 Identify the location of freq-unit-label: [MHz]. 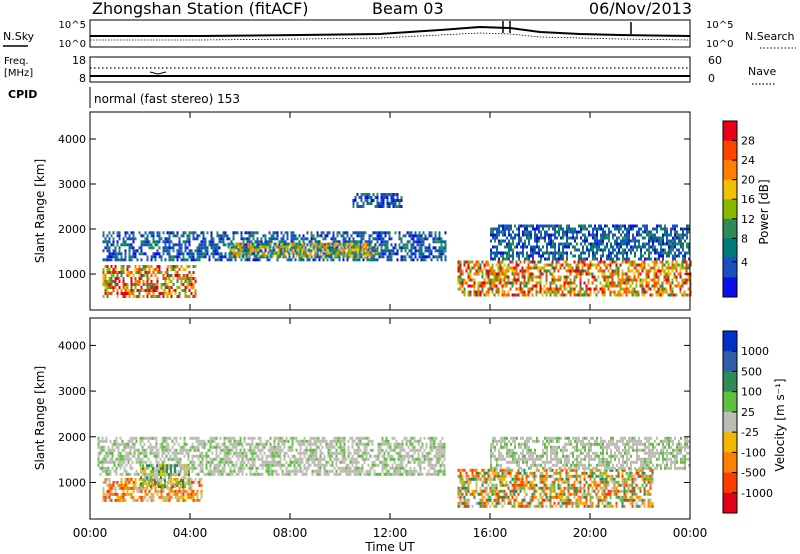
(18, 73).